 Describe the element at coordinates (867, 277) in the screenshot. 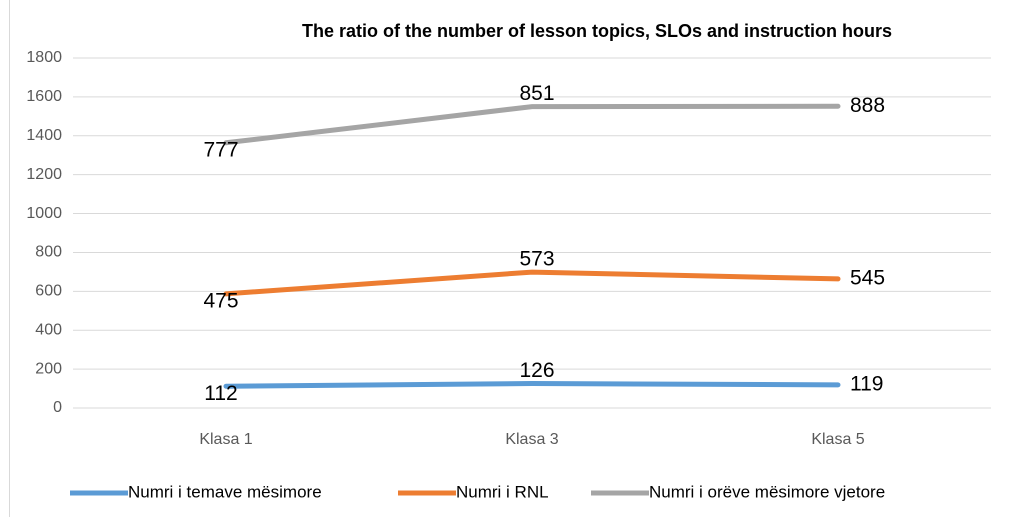

I see `data-label: 545` at that location.